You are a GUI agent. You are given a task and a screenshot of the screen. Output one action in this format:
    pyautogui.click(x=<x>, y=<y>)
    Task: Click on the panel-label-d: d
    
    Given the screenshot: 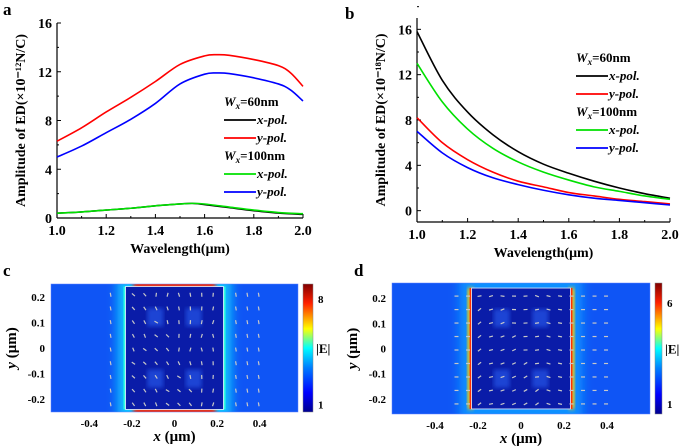 What is the action you would take?
    pyautogui.click(x=359, y=270)
    